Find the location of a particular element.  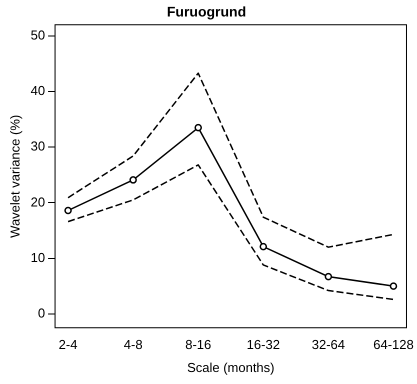

y-tick-label: 0 is located at coordinates (42, 312).